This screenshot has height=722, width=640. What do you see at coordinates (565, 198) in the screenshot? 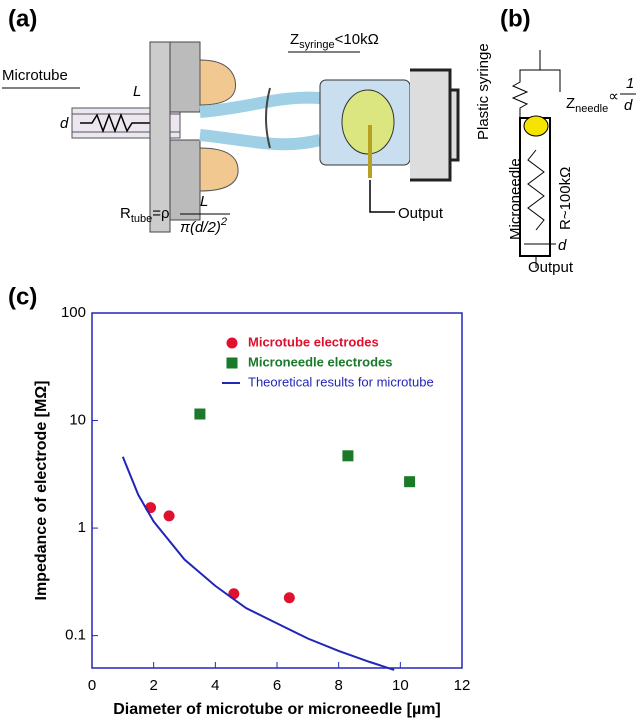
I see `label: R~100kΩ` at bounding box center [565, 198].